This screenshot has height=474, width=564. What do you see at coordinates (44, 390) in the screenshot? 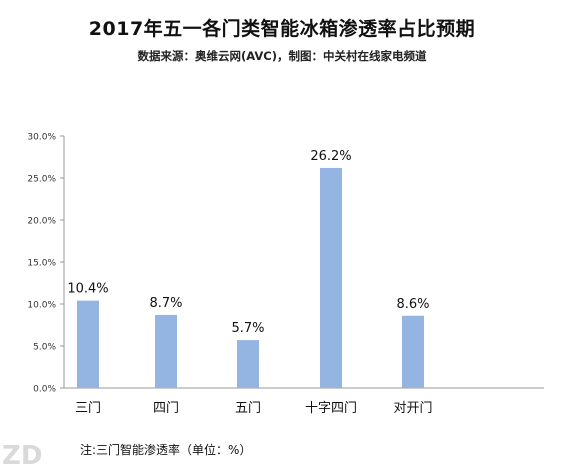
I see `y-tick-label: 0.0%` at bounding box center [44, 390].